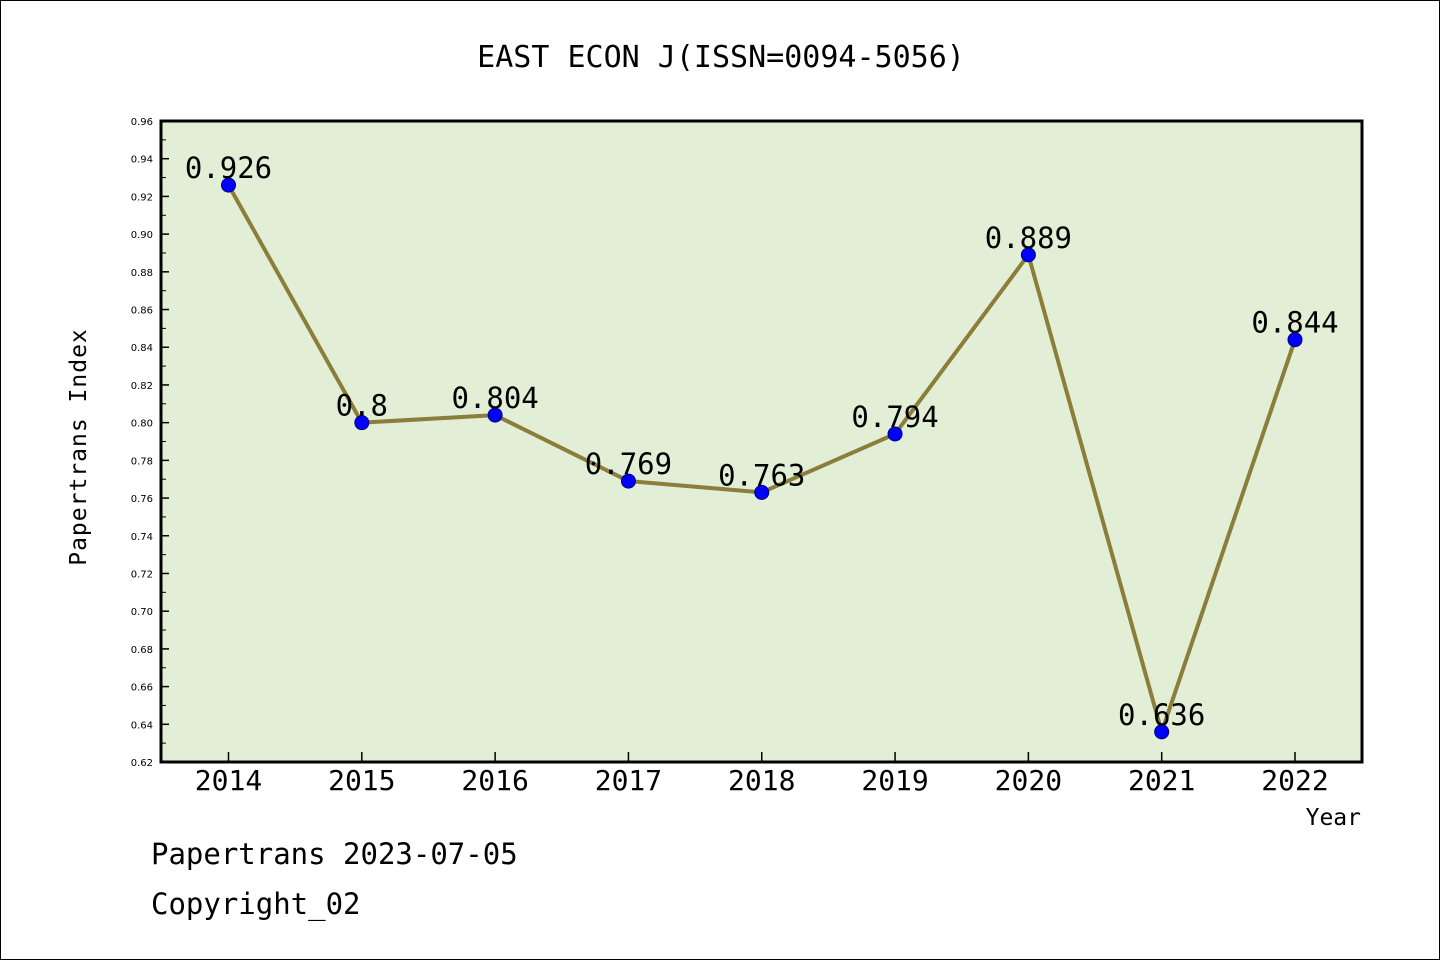  I want to click on y-tick-label: 0.62, so click(142, 763).